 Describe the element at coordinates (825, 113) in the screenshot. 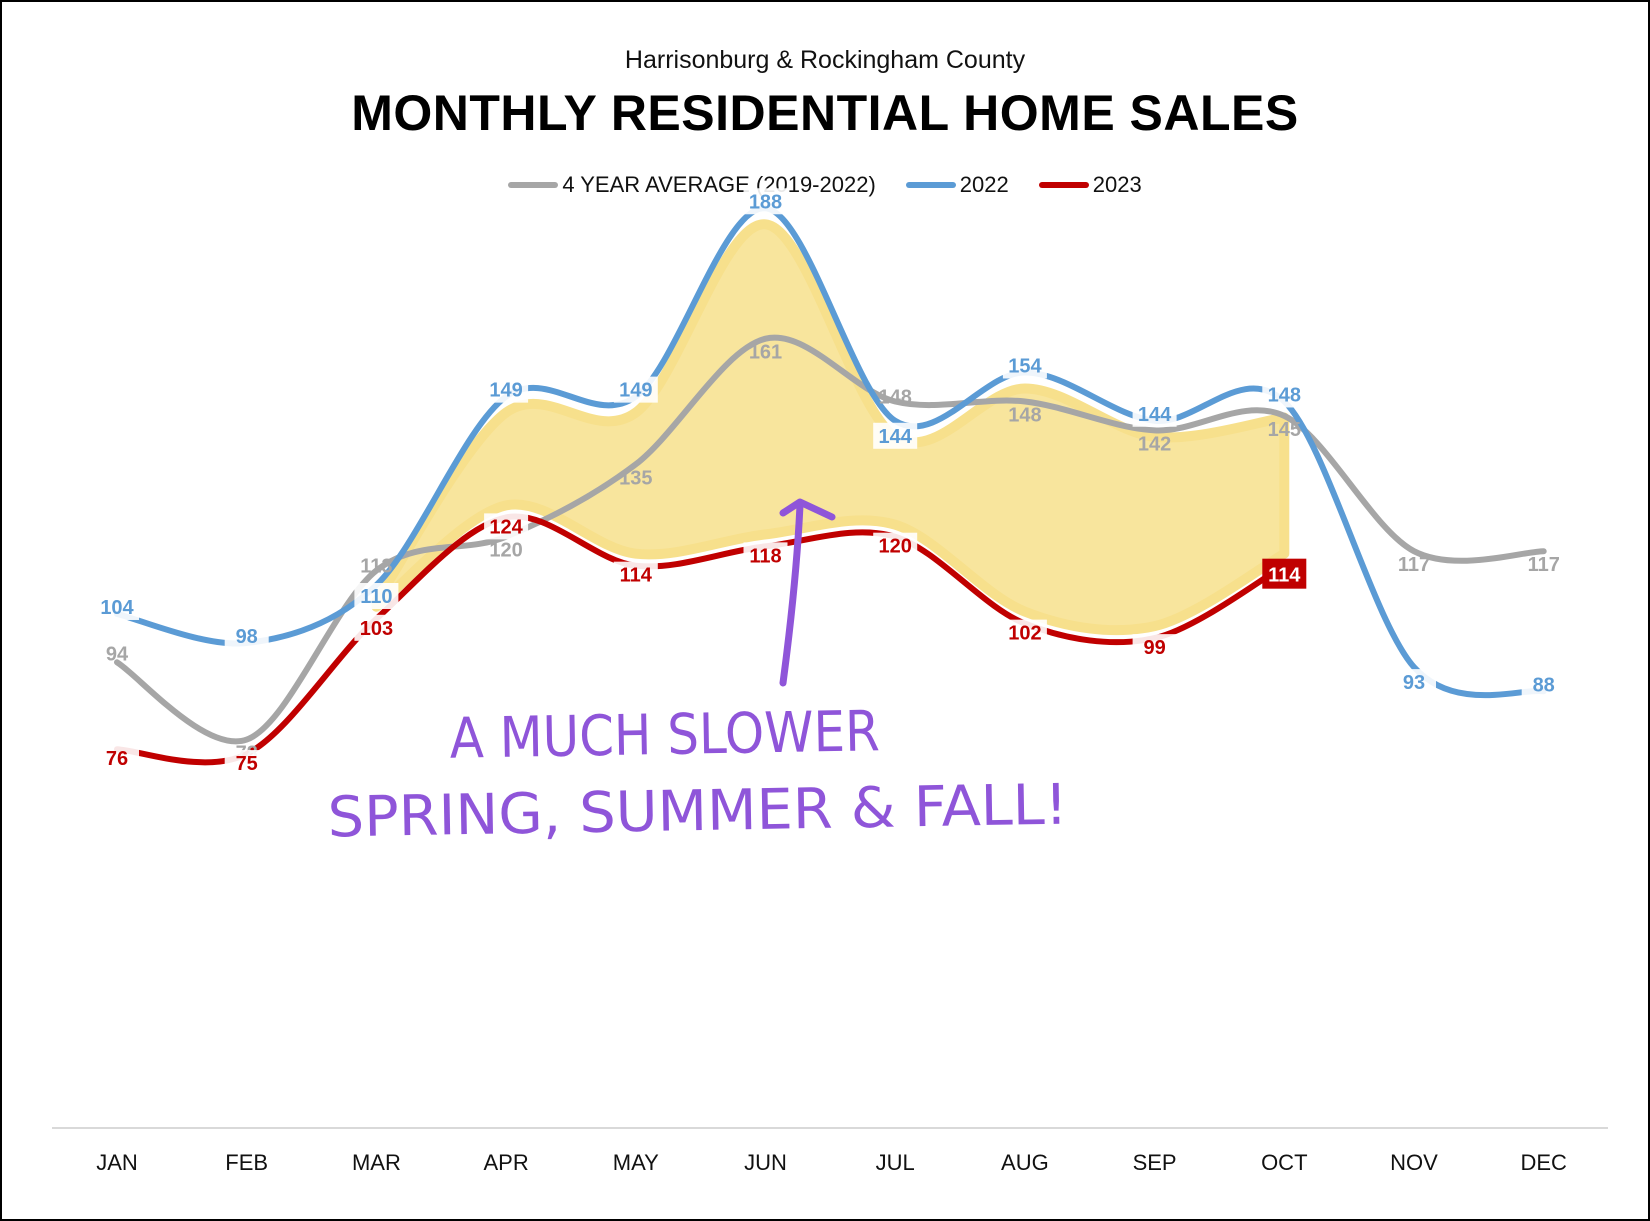

I see `chart-title: MONTHLY RESIDENTIAL HOME SALES` at that location.